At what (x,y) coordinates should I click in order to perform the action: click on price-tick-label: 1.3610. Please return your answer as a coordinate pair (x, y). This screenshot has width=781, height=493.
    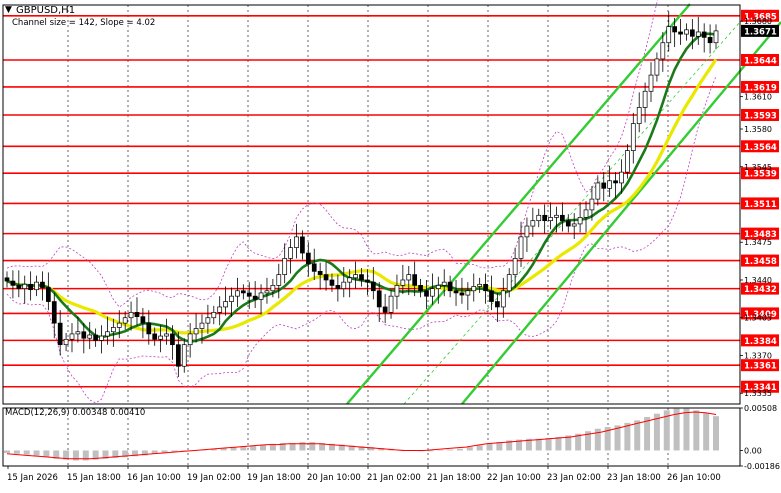
    Looking at the image, I should click on (758, 97).